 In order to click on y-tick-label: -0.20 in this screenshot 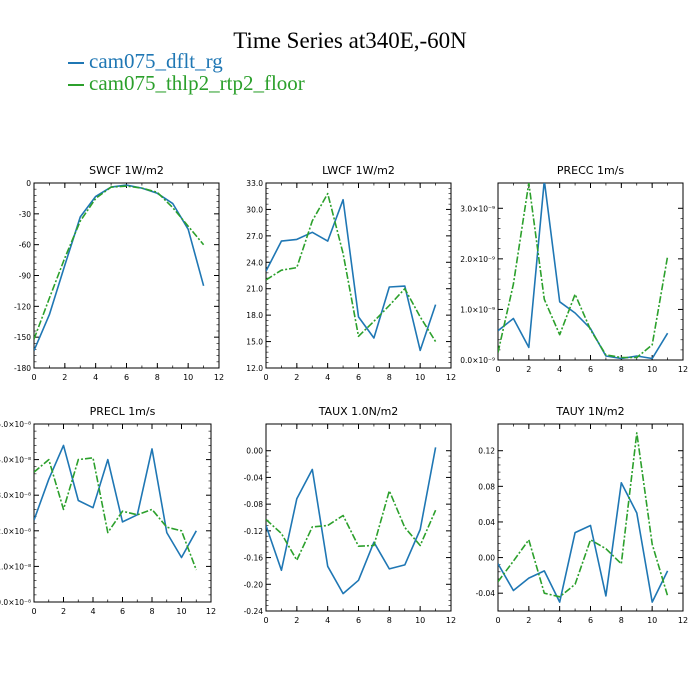, I will do `click(254, 584)`.